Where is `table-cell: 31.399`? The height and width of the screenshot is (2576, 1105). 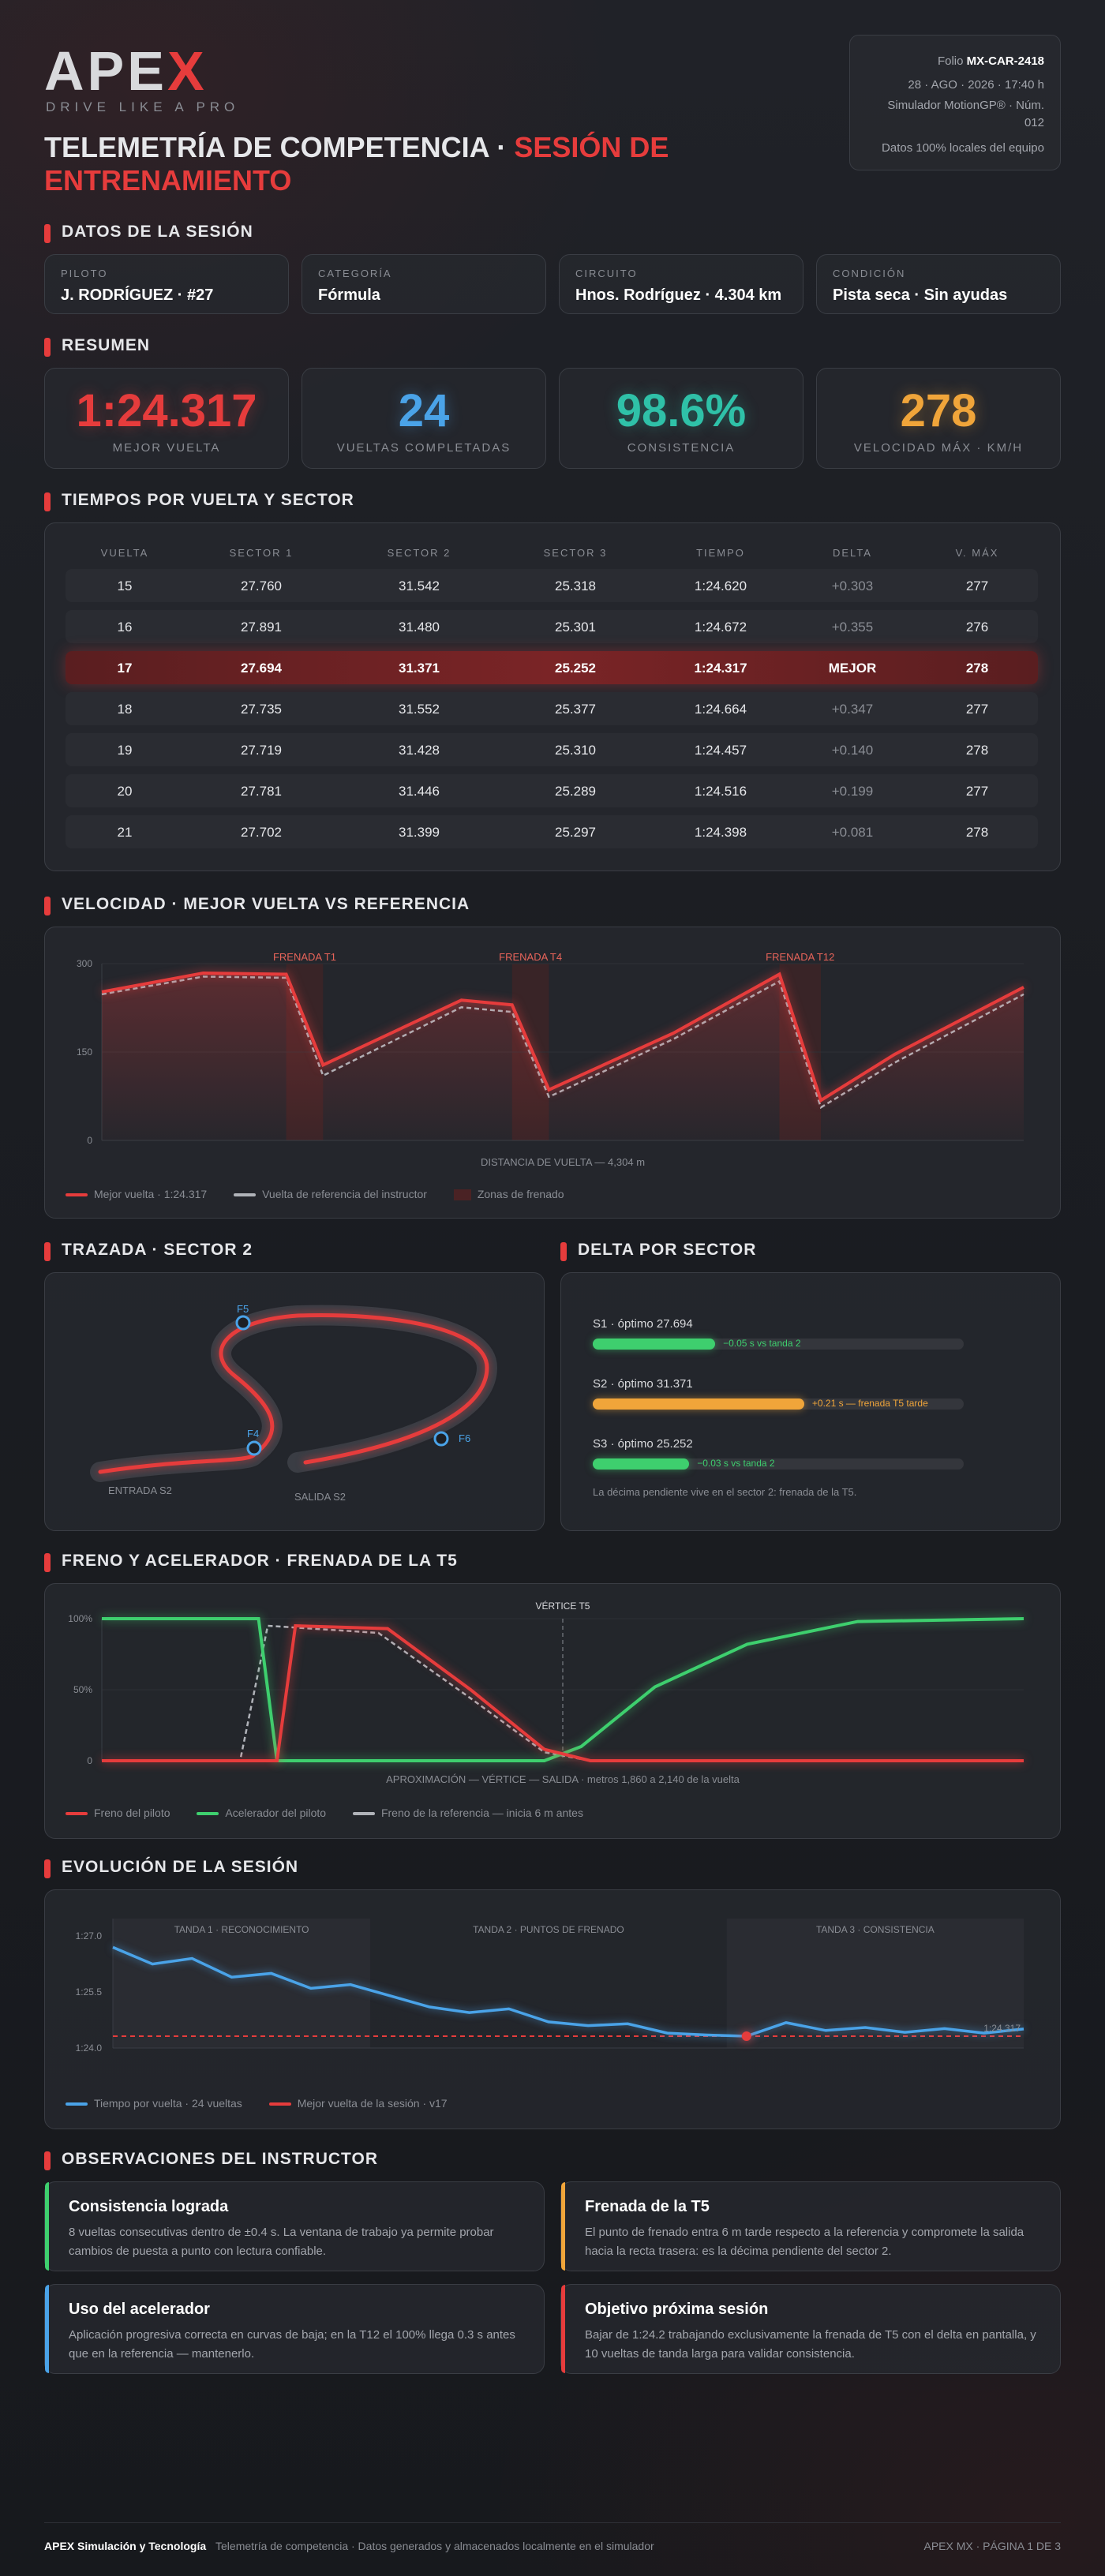 table-cell: 31.399 is located at coordinates (419, 832).